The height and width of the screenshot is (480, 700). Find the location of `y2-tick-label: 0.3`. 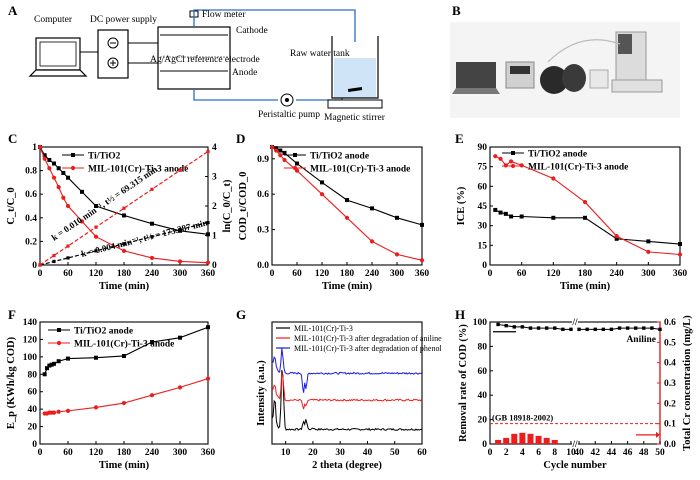

y2-tick-label: 0.3 is located at coordinates (670, 384).